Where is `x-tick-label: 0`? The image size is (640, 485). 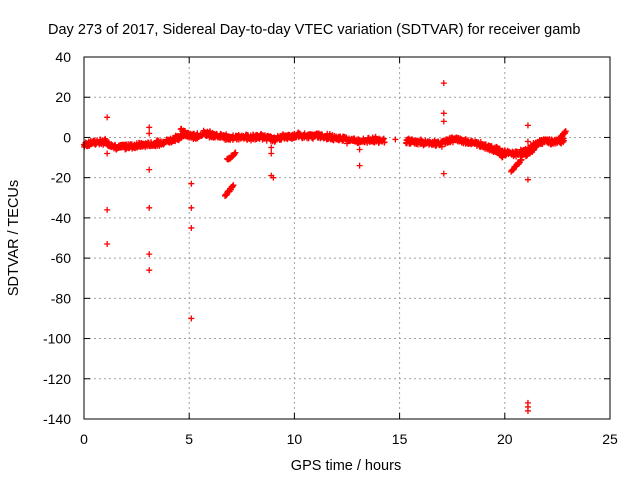
x-tick-label: 0 is located at coordinates (84, 439).